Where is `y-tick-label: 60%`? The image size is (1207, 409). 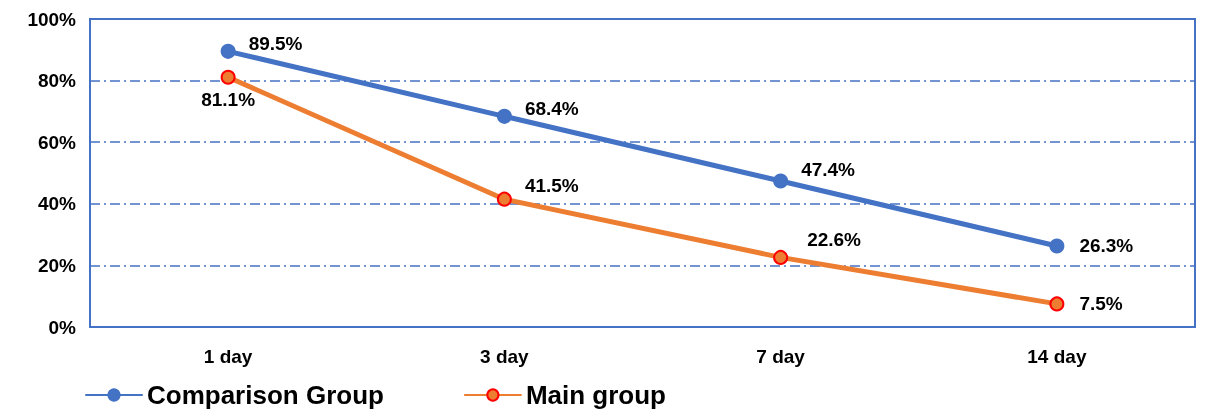
y-tick-label: 60% is located at coordinates (57, 142).